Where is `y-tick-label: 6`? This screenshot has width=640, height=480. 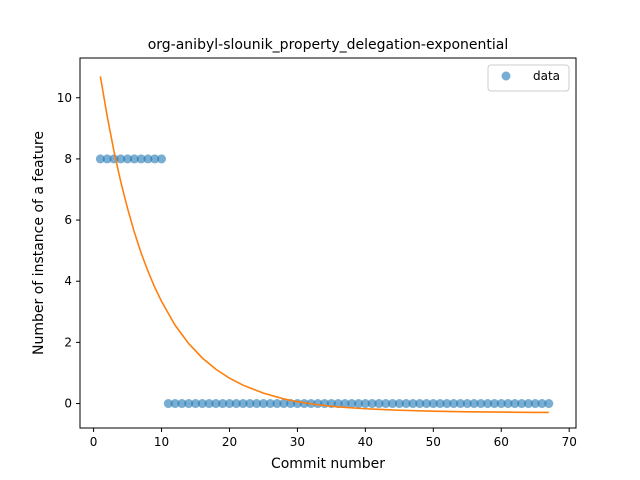 y-tick-label: 6 is located at coordinates (68, 220).